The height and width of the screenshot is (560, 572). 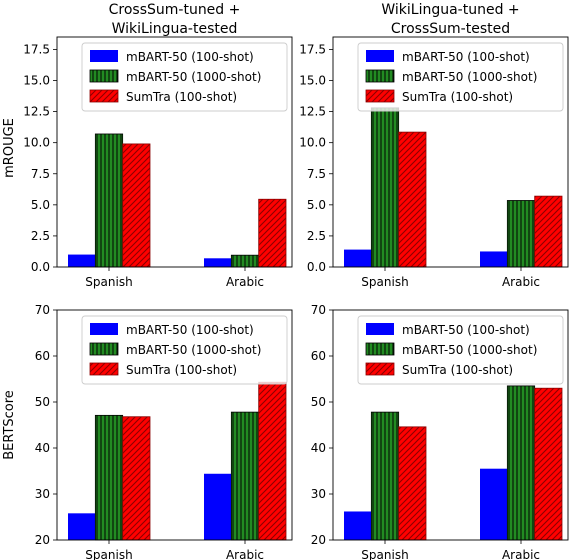 I want to click on chart-title-line: CrossSum-tuned +, so click(x=175, y=10).